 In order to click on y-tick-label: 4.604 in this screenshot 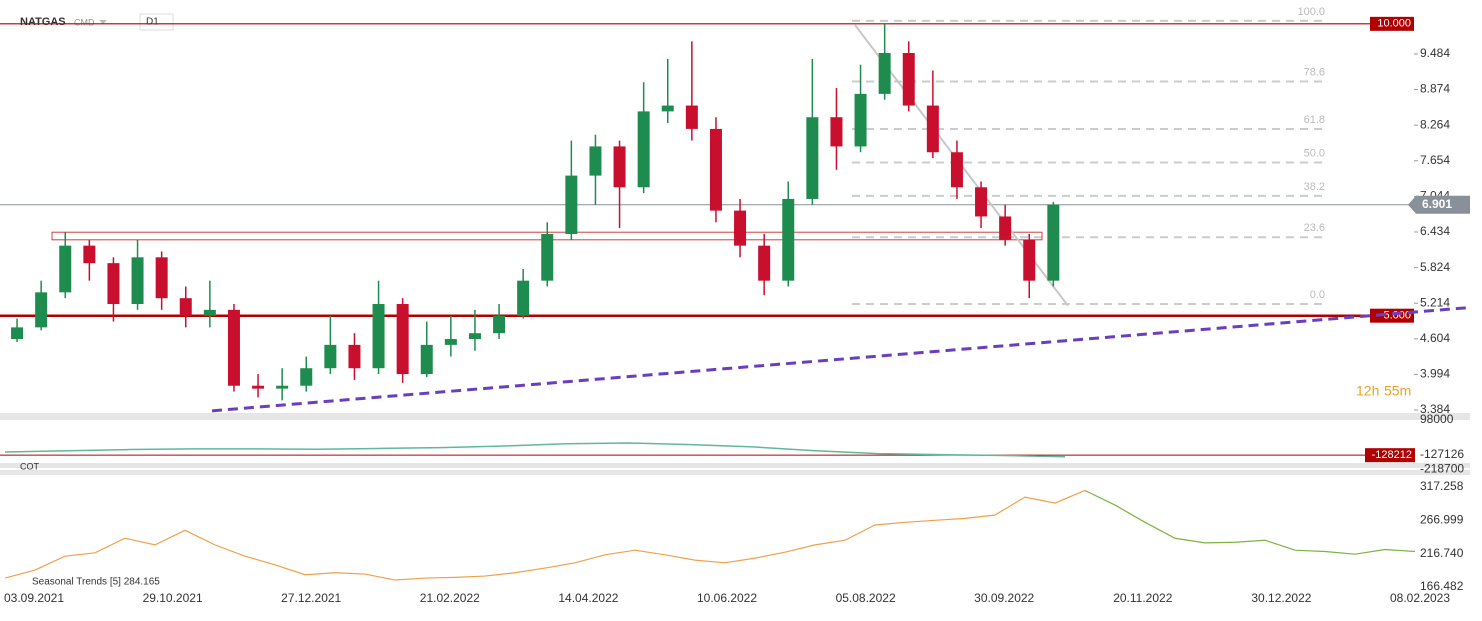, I will do `click(1435, 338)`.